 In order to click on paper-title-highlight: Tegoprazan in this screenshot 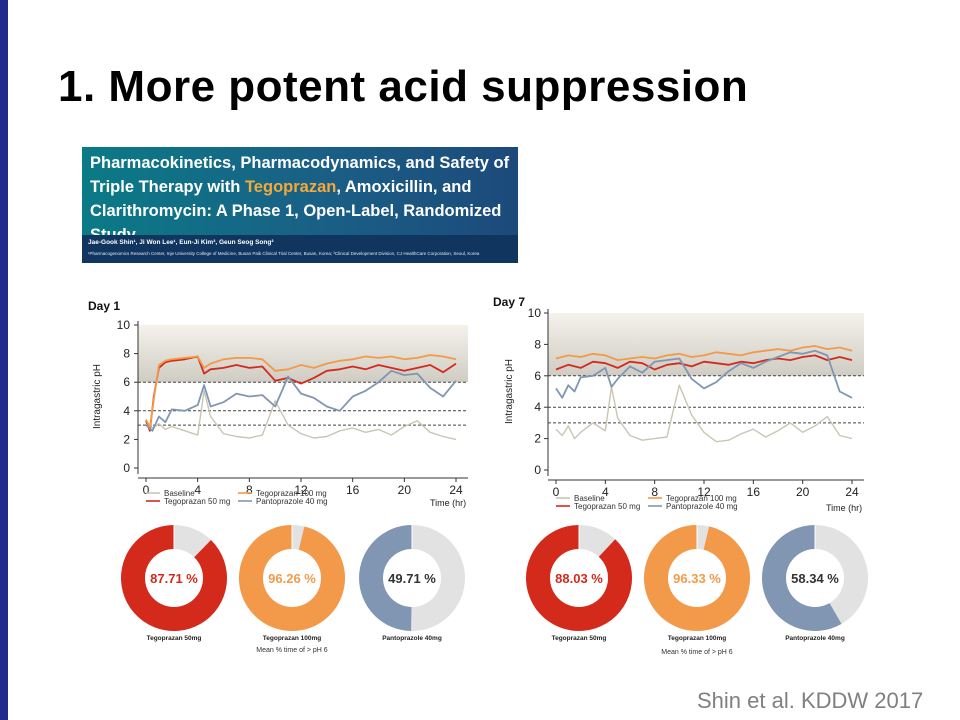, I will do `click(290, 187)`.